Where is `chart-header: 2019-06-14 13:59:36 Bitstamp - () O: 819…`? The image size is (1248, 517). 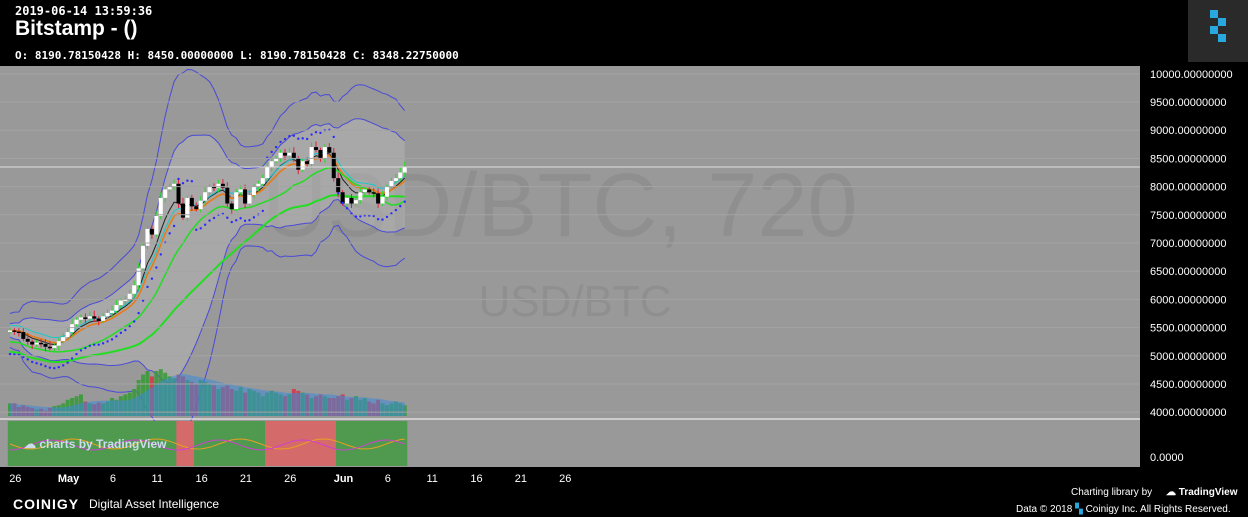 chart-header: 2019-06-14 13:59:36 Bitstamp - () O: 819… is located at coordinates (624, 33).